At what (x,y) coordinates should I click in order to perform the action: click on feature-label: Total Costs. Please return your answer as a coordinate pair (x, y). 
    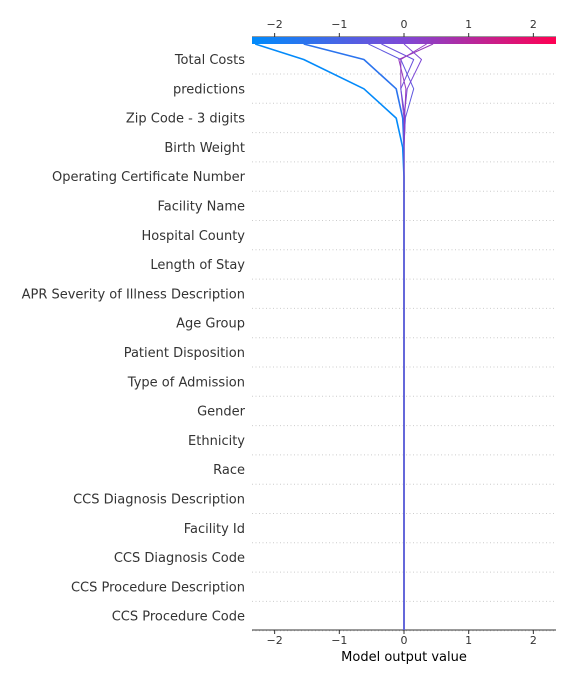
    Looking at the image, I should click on (209, 60).